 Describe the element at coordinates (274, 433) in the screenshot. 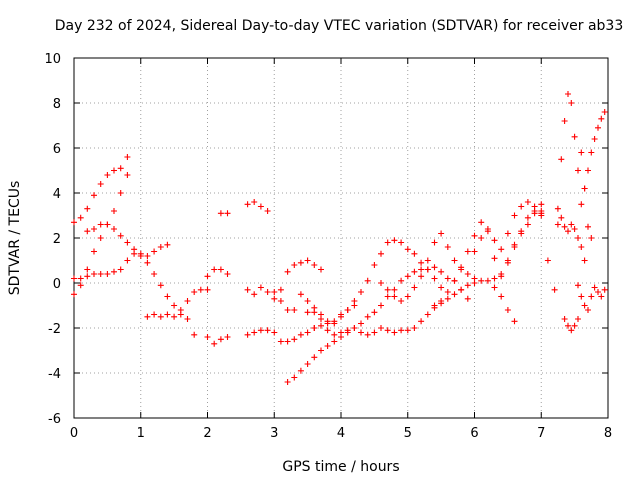

I see `x-tick-label: 3` at that location.